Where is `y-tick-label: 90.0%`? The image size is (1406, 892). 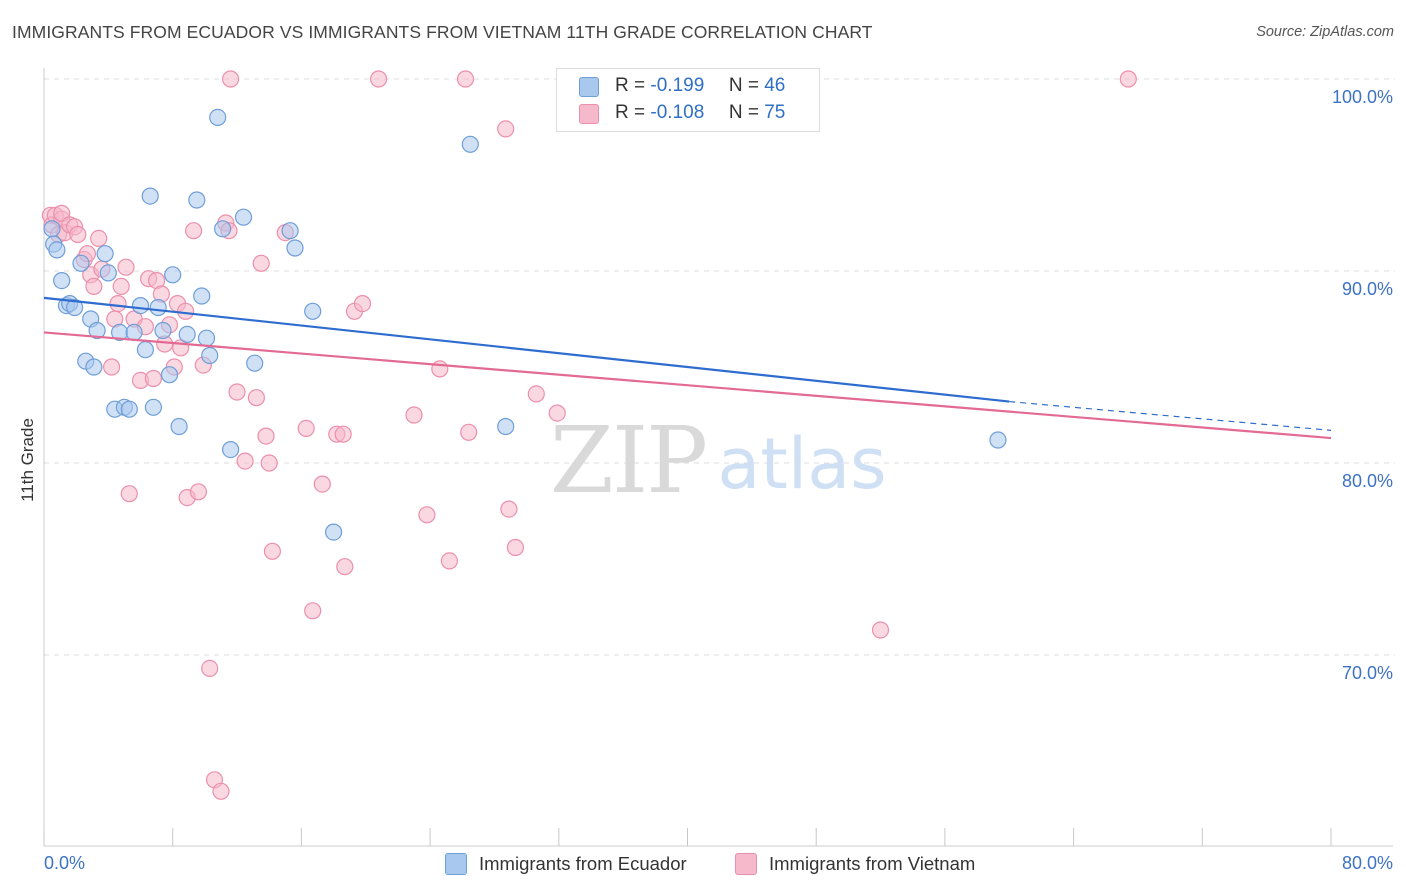
y-tick-label: 90.0% is located at coordinates (1367, 289).